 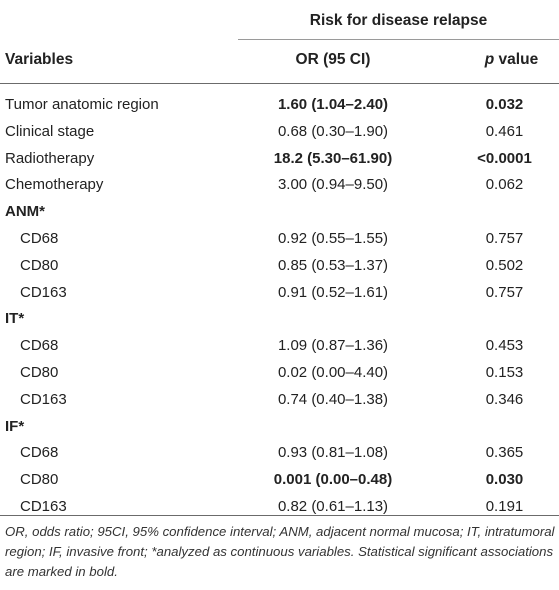 What do you see at coordinates (333, 292) in the screenshot?
I see `or-cell: 0.91 (0.52–1.61)` at bounding box center [333, 292].